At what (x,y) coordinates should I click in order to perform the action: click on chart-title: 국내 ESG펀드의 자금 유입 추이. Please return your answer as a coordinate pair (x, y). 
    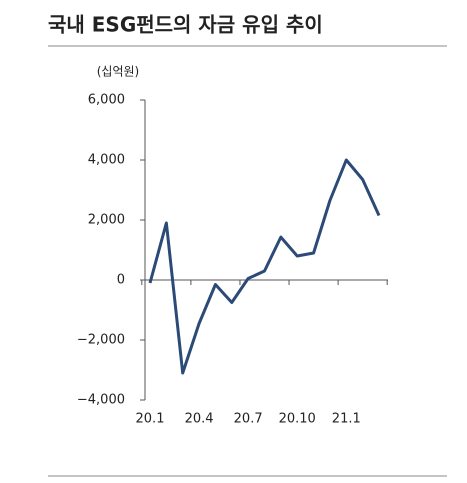
    Looking at the image, I should click on (185, 25).